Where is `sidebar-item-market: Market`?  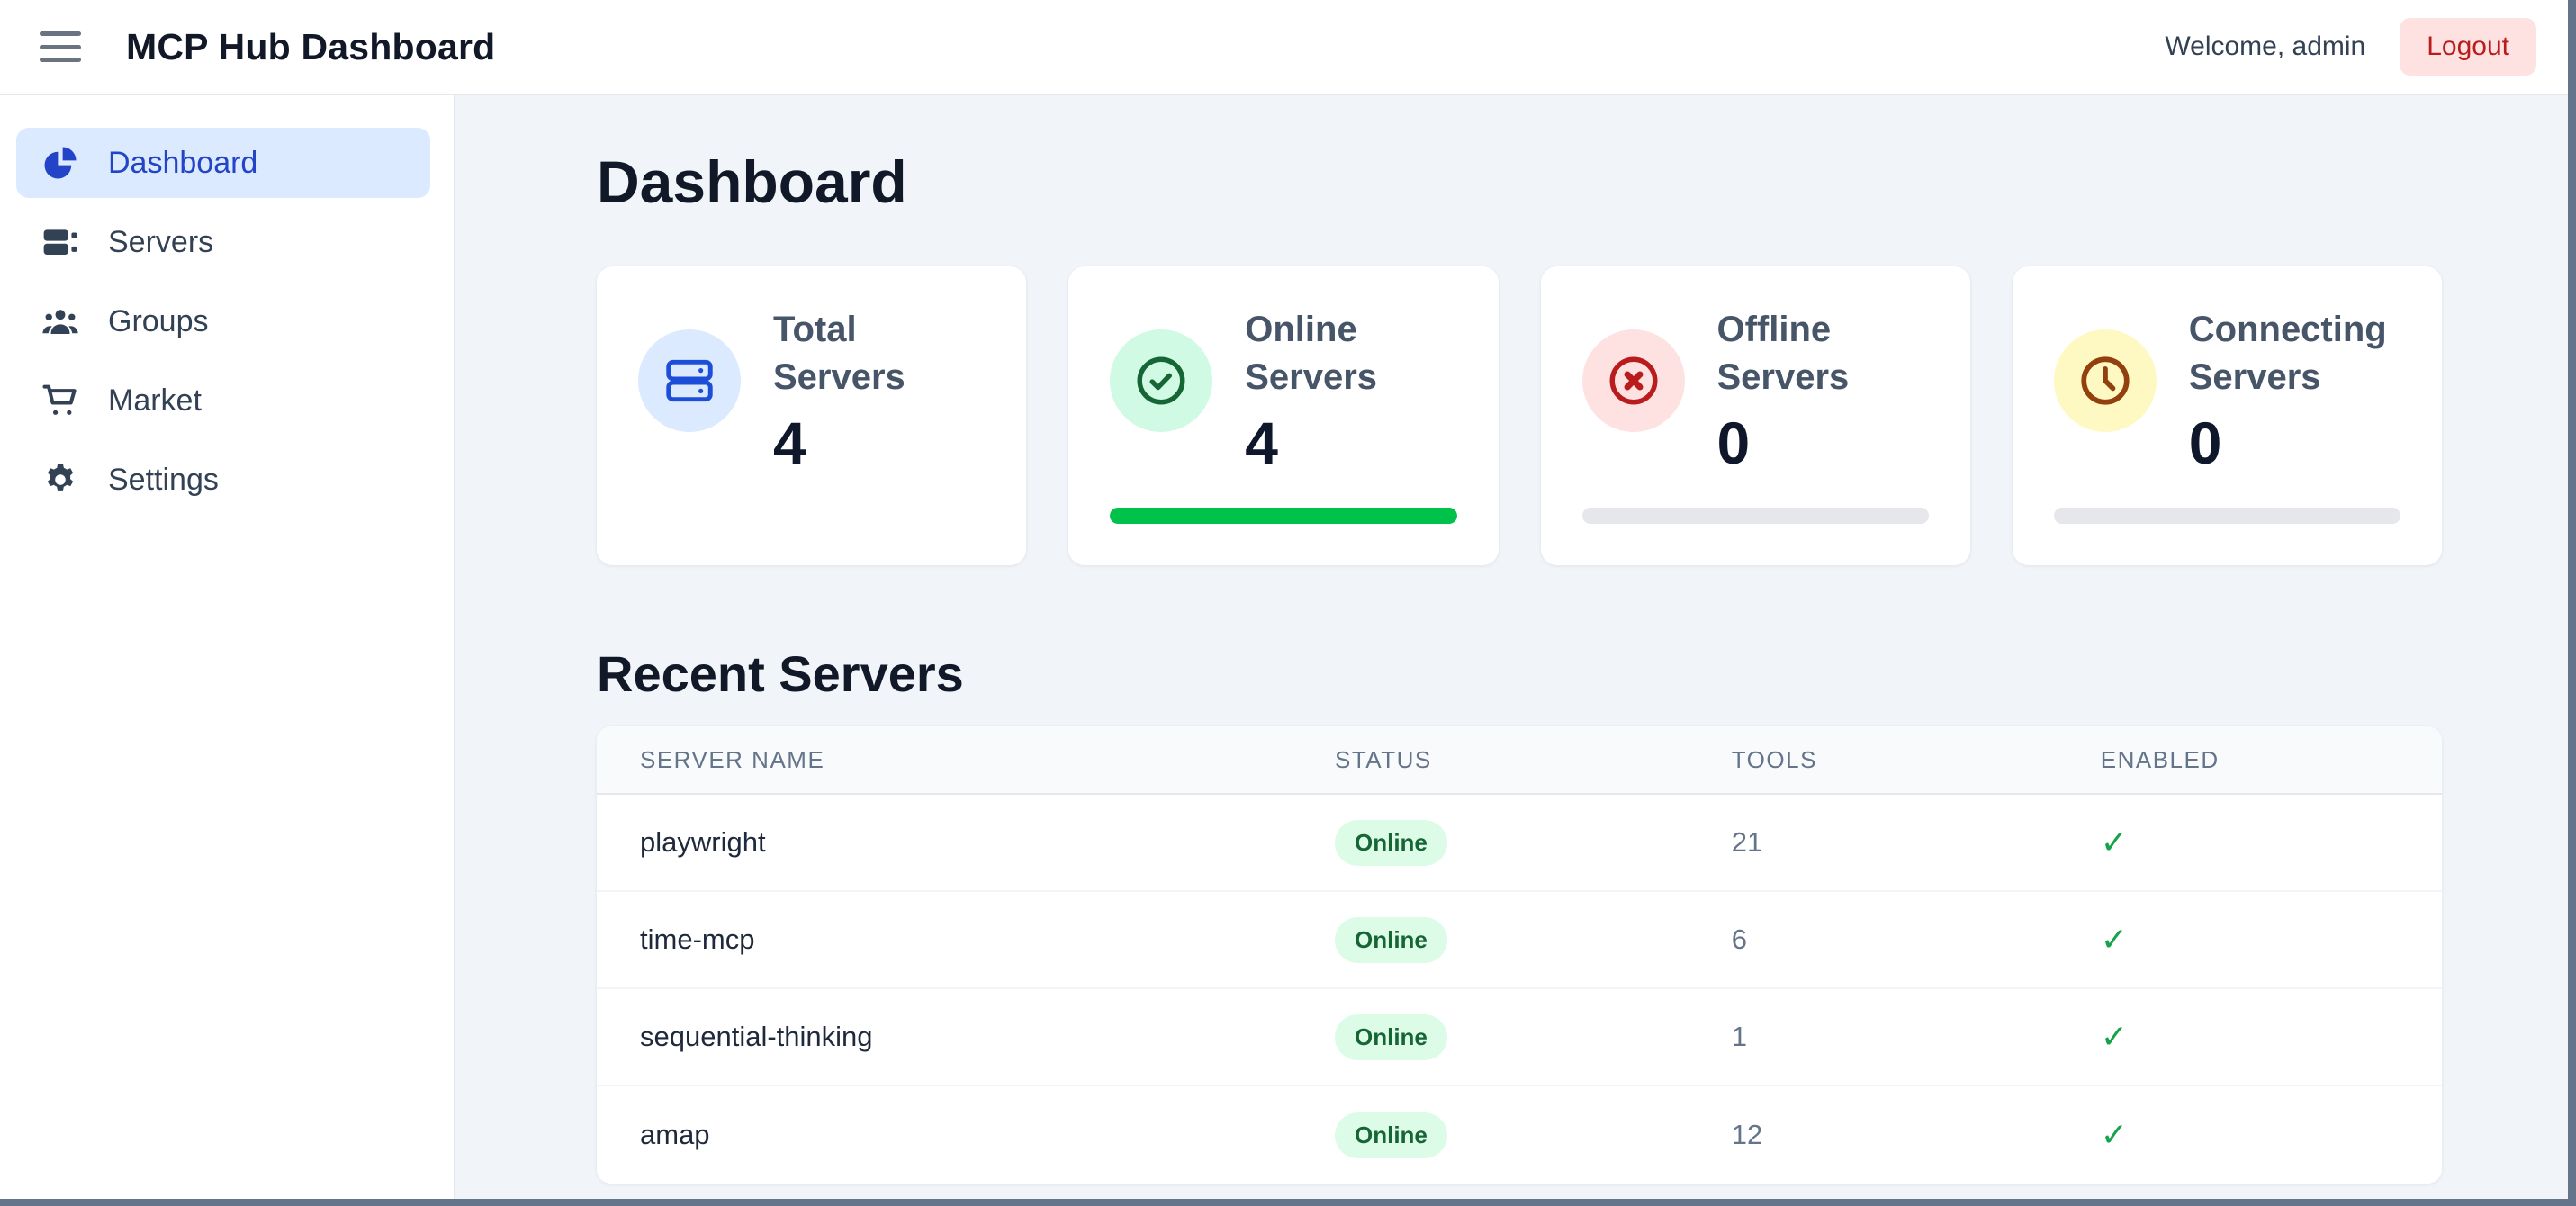 sidebar-item-market: Market is located at coordinates (223, 400).